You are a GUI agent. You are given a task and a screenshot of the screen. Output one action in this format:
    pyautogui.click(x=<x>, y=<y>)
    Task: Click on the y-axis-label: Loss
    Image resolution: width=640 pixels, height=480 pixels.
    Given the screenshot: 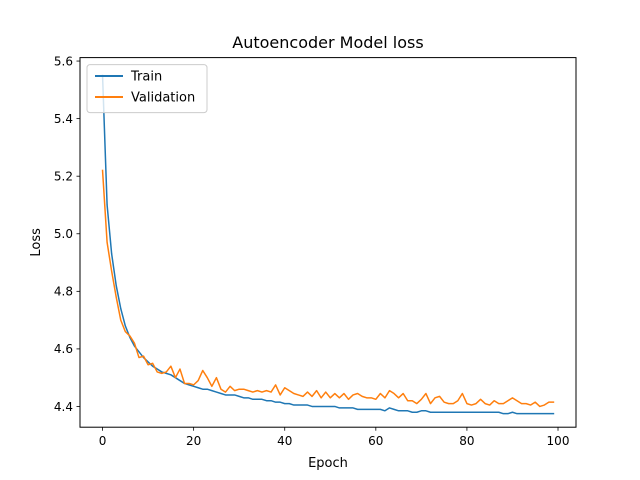 What is the action you would take?
    pyautogui.click(x=36, y=242)
    